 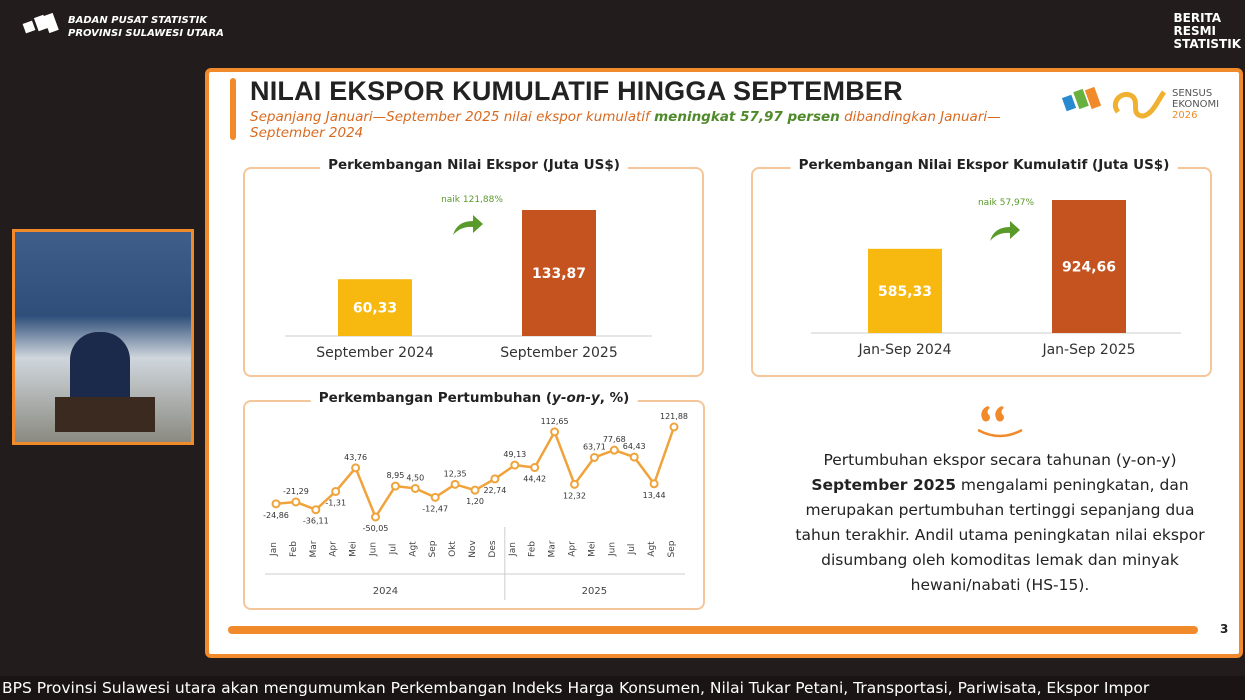 I want to click on x-tick-label: Okt, so click(x=453, y=549).